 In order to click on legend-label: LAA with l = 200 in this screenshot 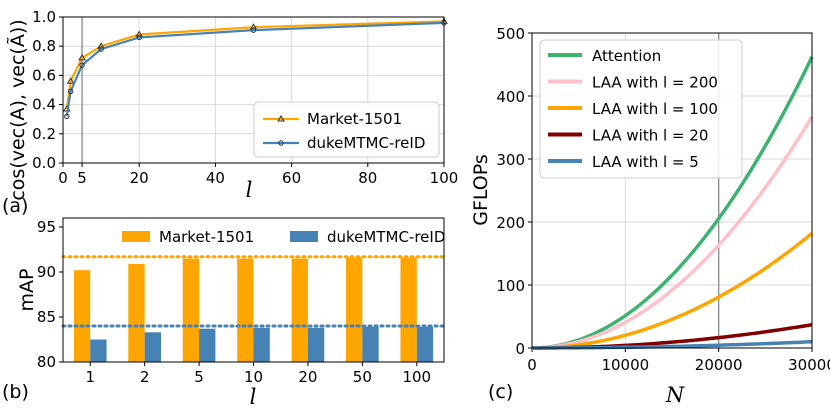, I will do `click(655, 83)`.